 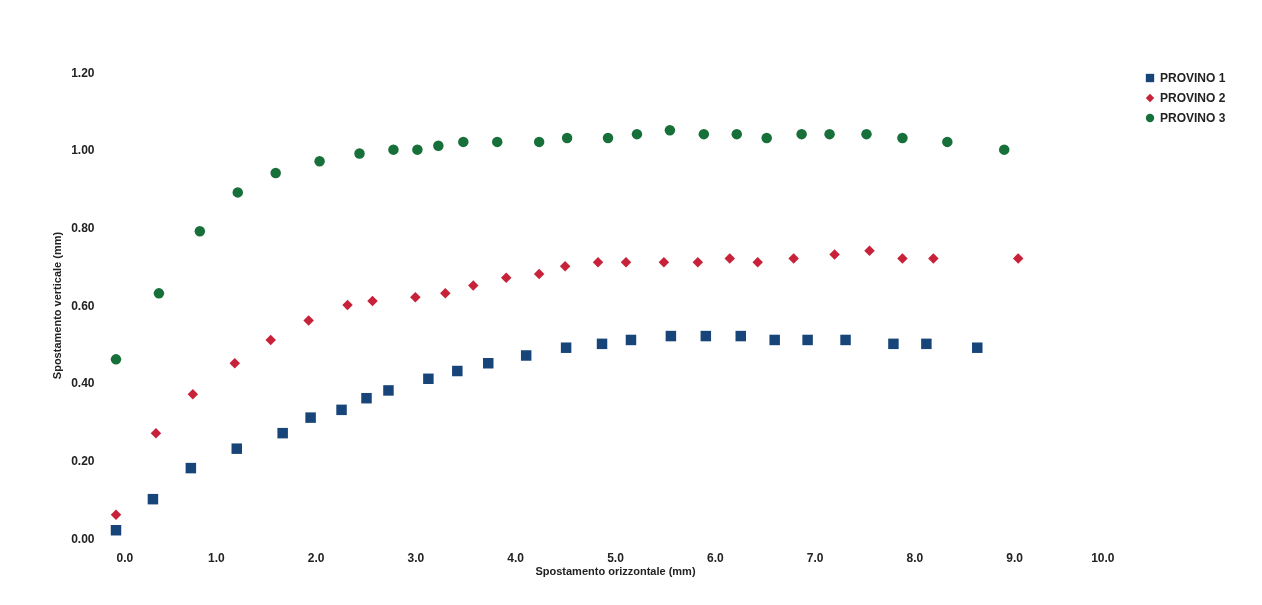 What do you see at coordinates (83, 227) in the screenshot?
I see `y-tick-label: 0.80` at bounding box center [83, 227].